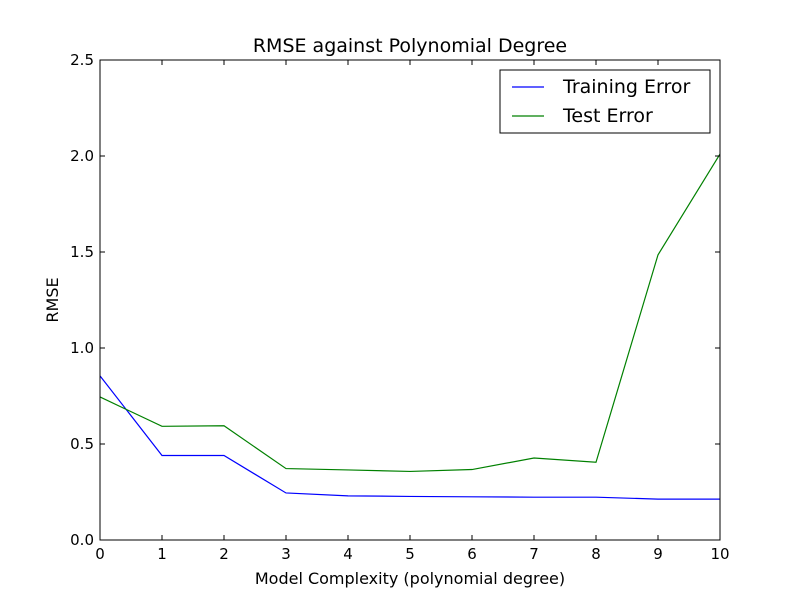  I want to click on legend: Training Error Test Error, so click(605, 101).